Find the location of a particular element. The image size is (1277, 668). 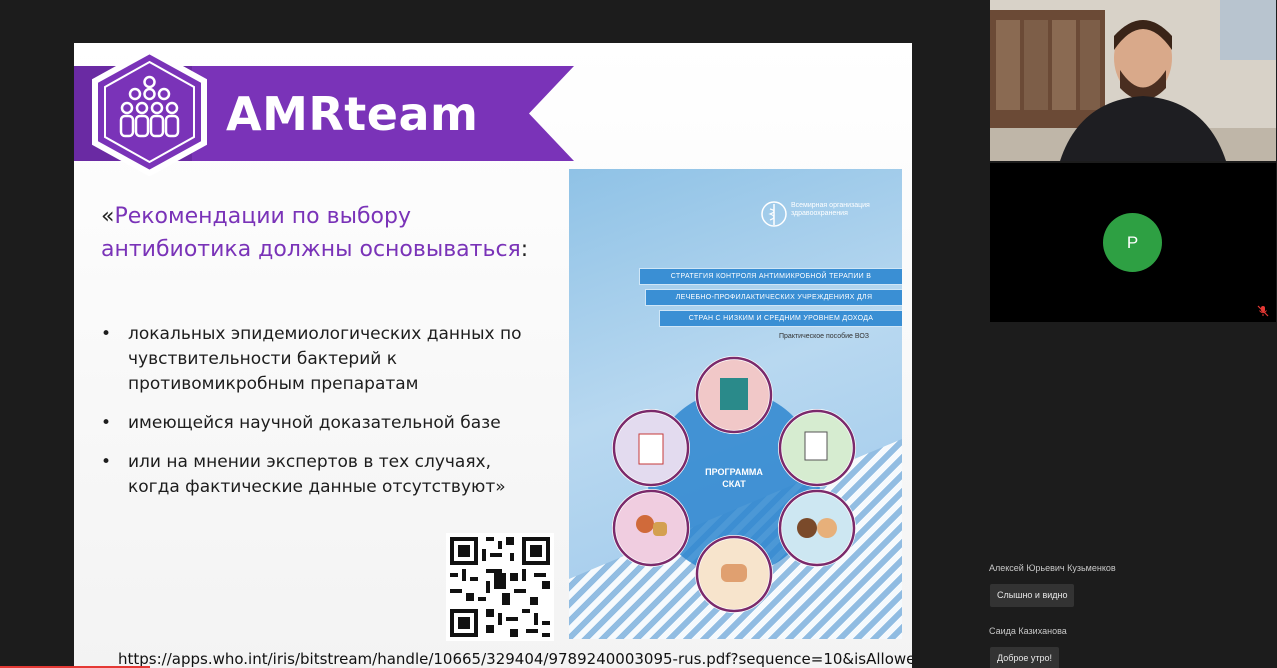

quote-open-mark: « is located at coordinates (108, 216).